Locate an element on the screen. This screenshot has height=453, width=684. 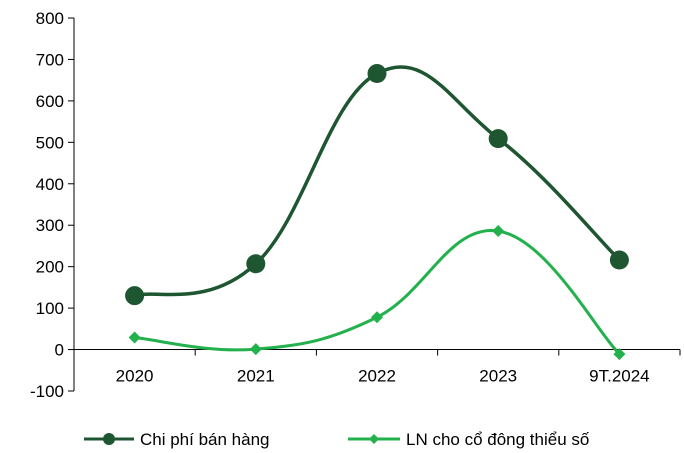
y-tick-label: -100 is located at coordinates (47, 391).